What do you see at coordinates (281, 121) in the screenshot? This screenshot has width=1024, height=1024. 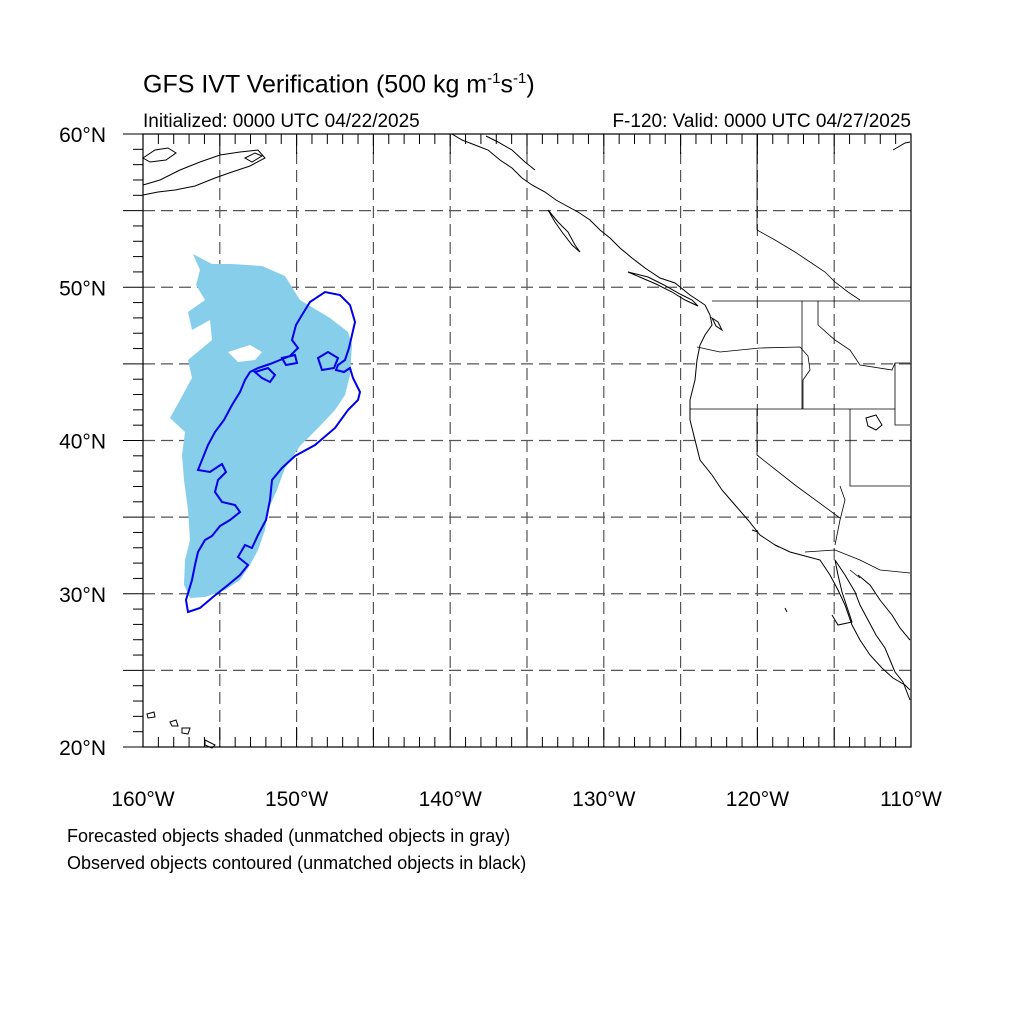 I see `initialized-time: Initialized: 0000 UTC 04/22/2025` at bounding box center [281, 121].